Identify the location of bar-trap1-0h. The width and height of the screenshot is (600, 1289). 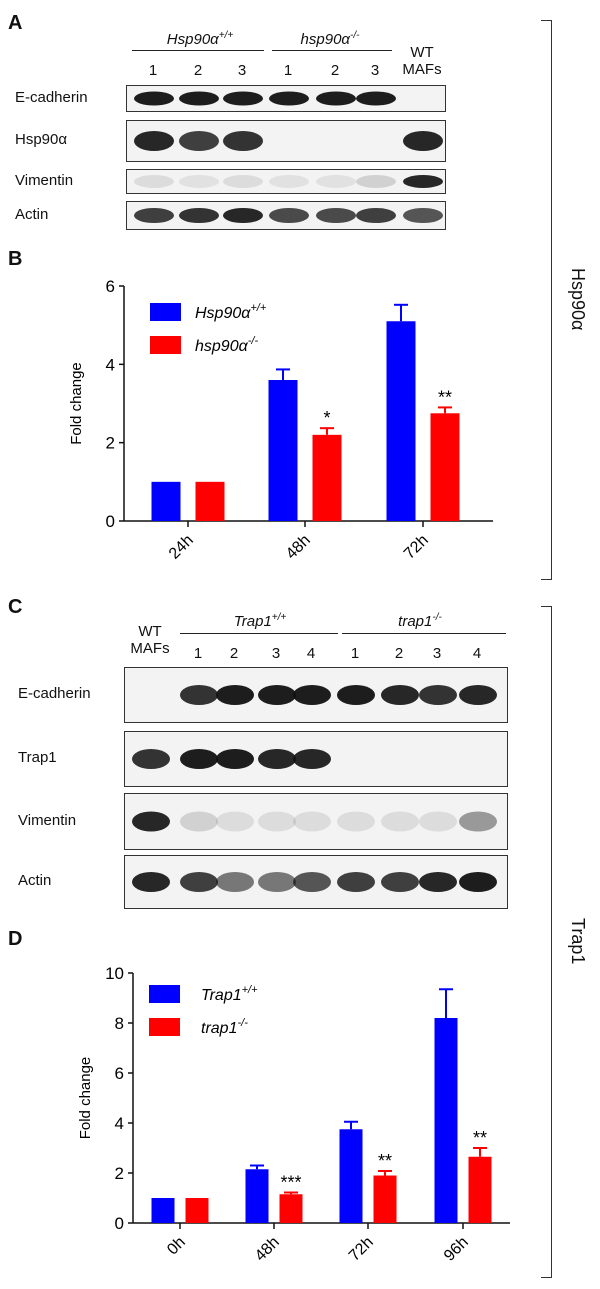
(163, 1210).